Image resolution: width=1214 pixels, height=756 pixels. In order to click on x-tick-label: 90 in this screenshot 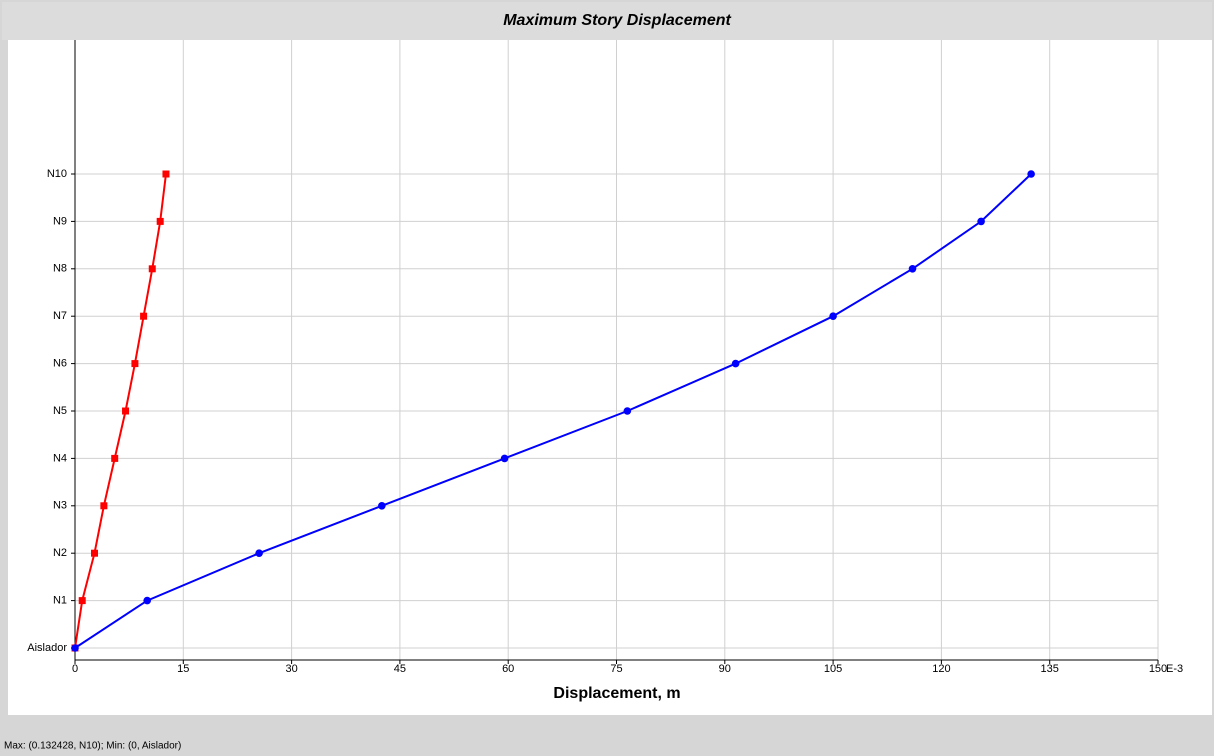, I will do `click(725, 669)`.